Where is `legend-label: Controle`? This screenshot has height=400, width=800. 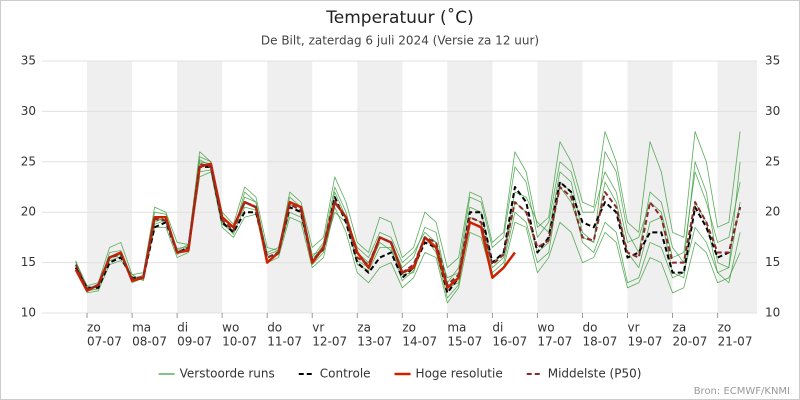
legend-label: Controle is located at coordinates (345, 374).